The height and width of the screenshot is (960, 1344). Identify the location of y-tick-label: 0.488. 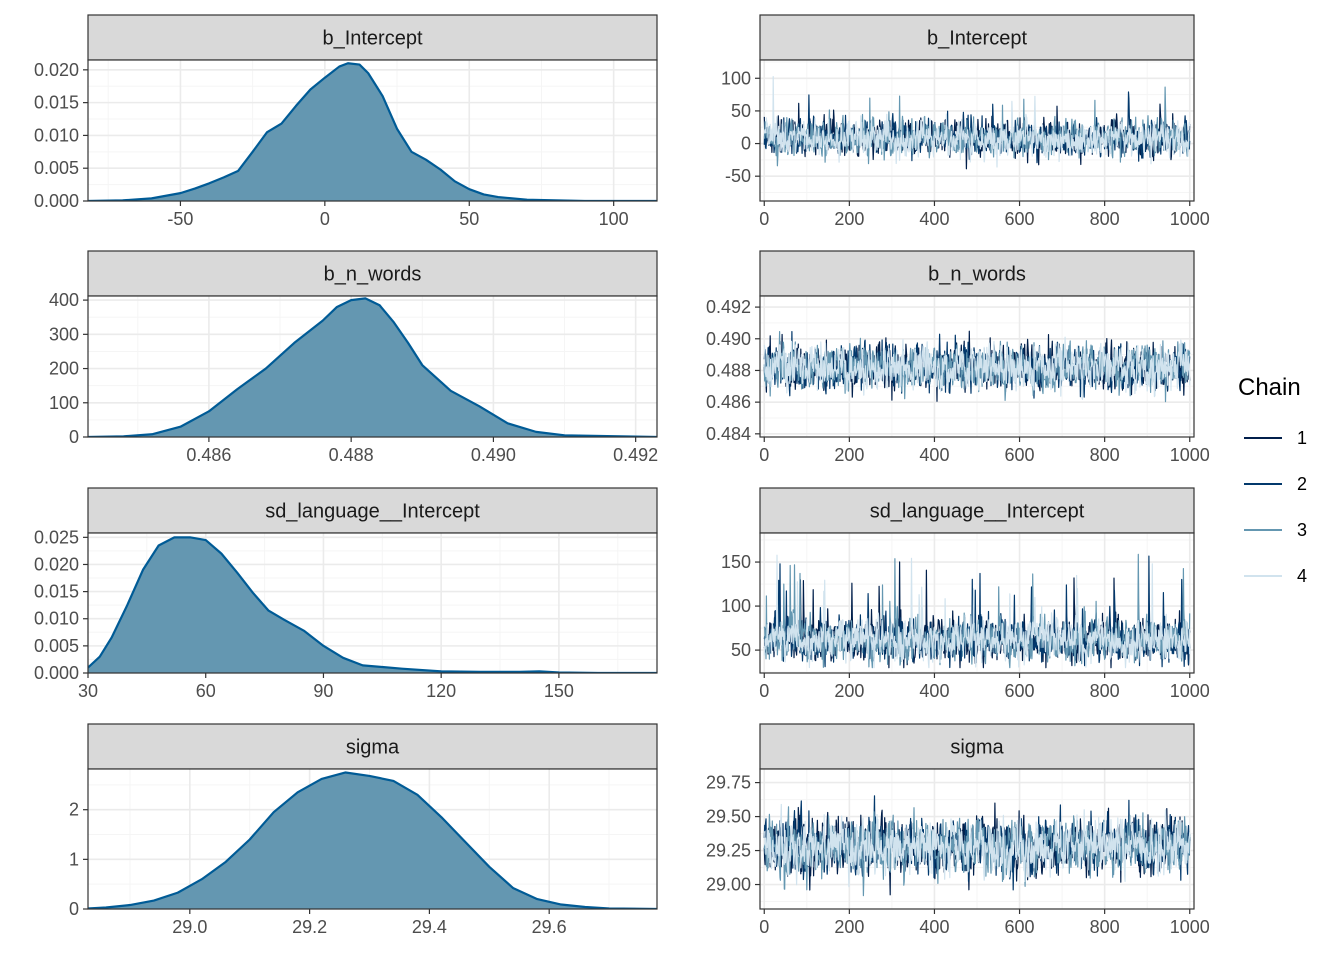
(728, 370).